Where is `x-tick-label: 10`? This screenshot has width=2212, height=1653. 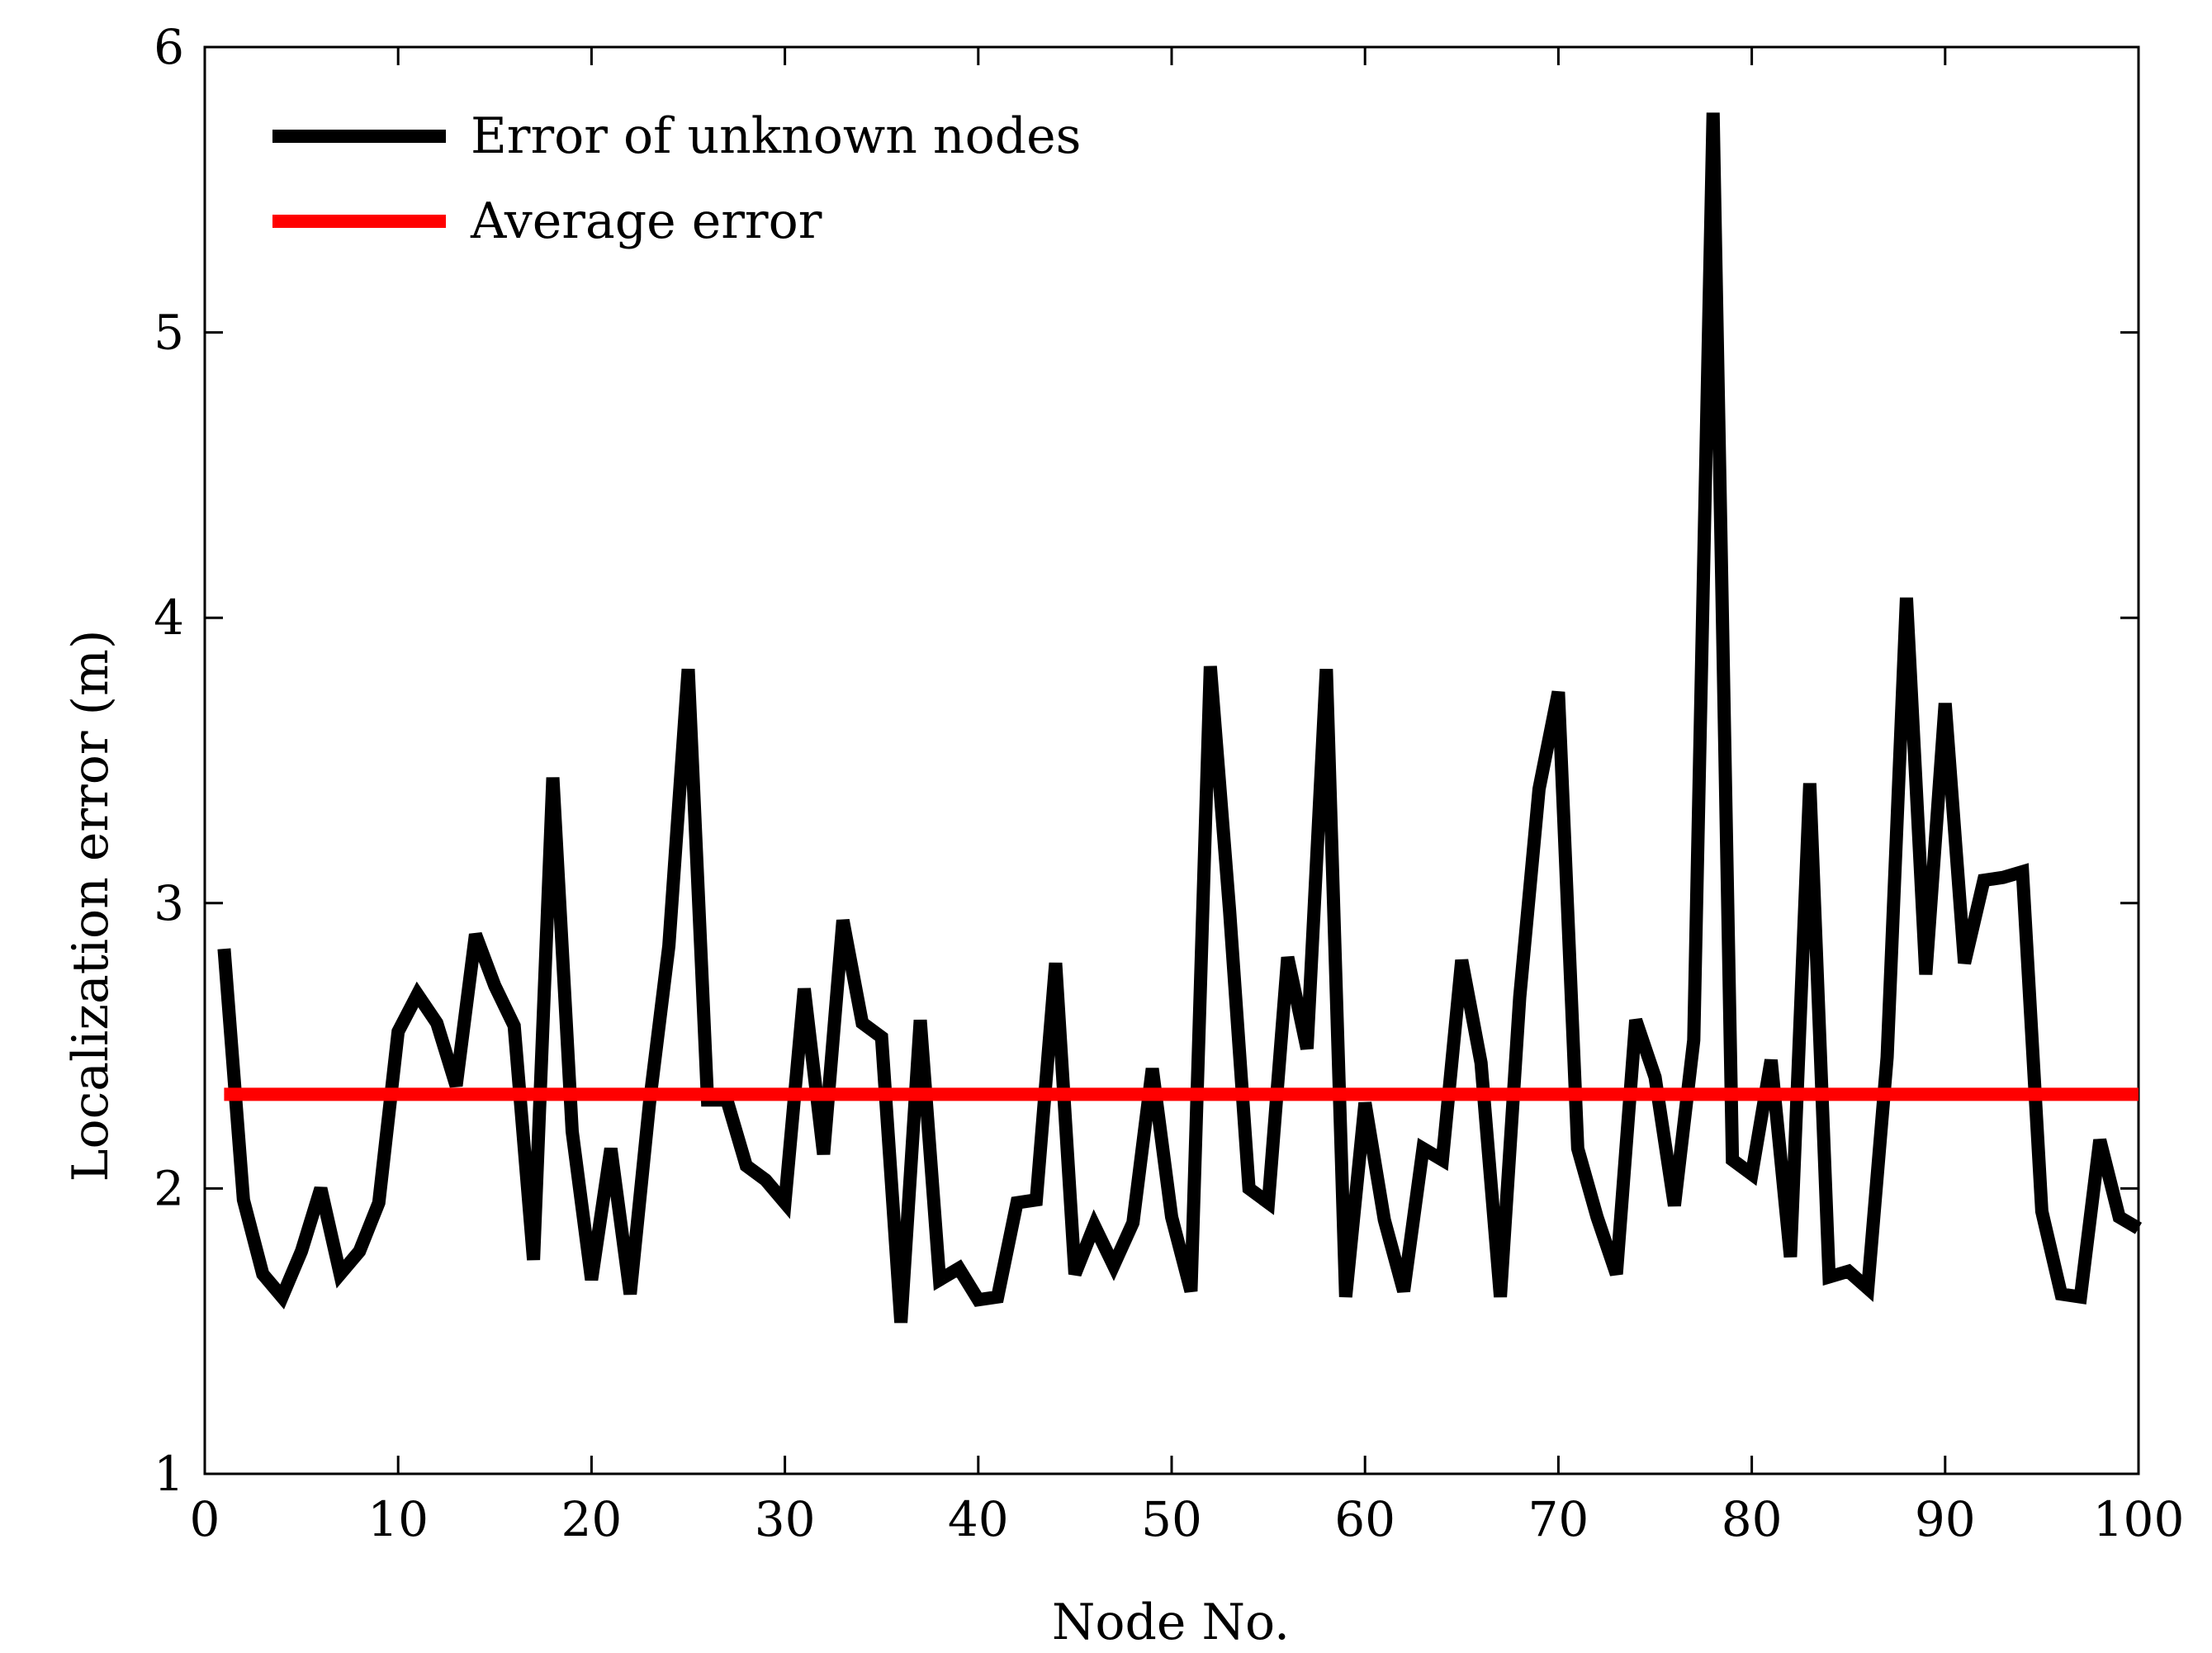
x-tick-label: 10 is located at coordinates (398, 1519).